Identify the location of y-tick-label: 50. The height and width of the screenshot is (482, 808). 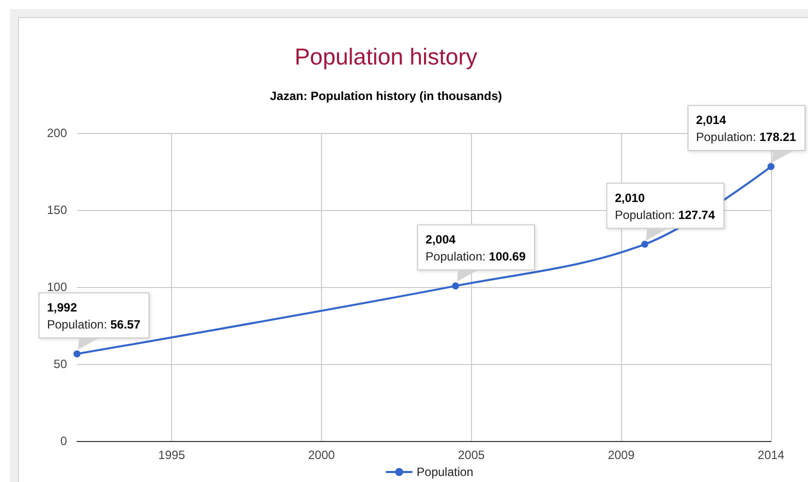
(61, 364).